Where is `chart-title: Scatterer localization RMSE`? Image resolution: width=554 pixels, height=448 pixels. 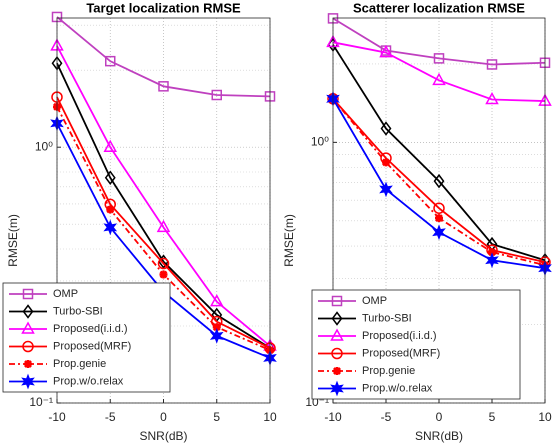
chart-title: Scatterer localization RMSE is located at coordinates (439, 7).